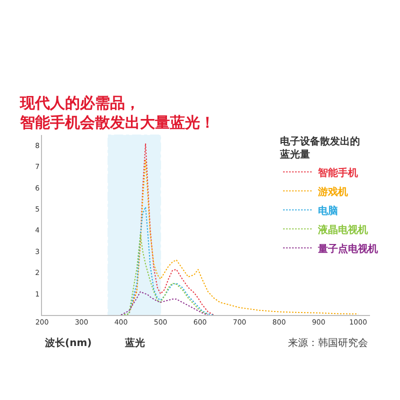 This screenshot has width=400, height=400. I want to click on legend-label: 量子点电视机, so click(347, 248).